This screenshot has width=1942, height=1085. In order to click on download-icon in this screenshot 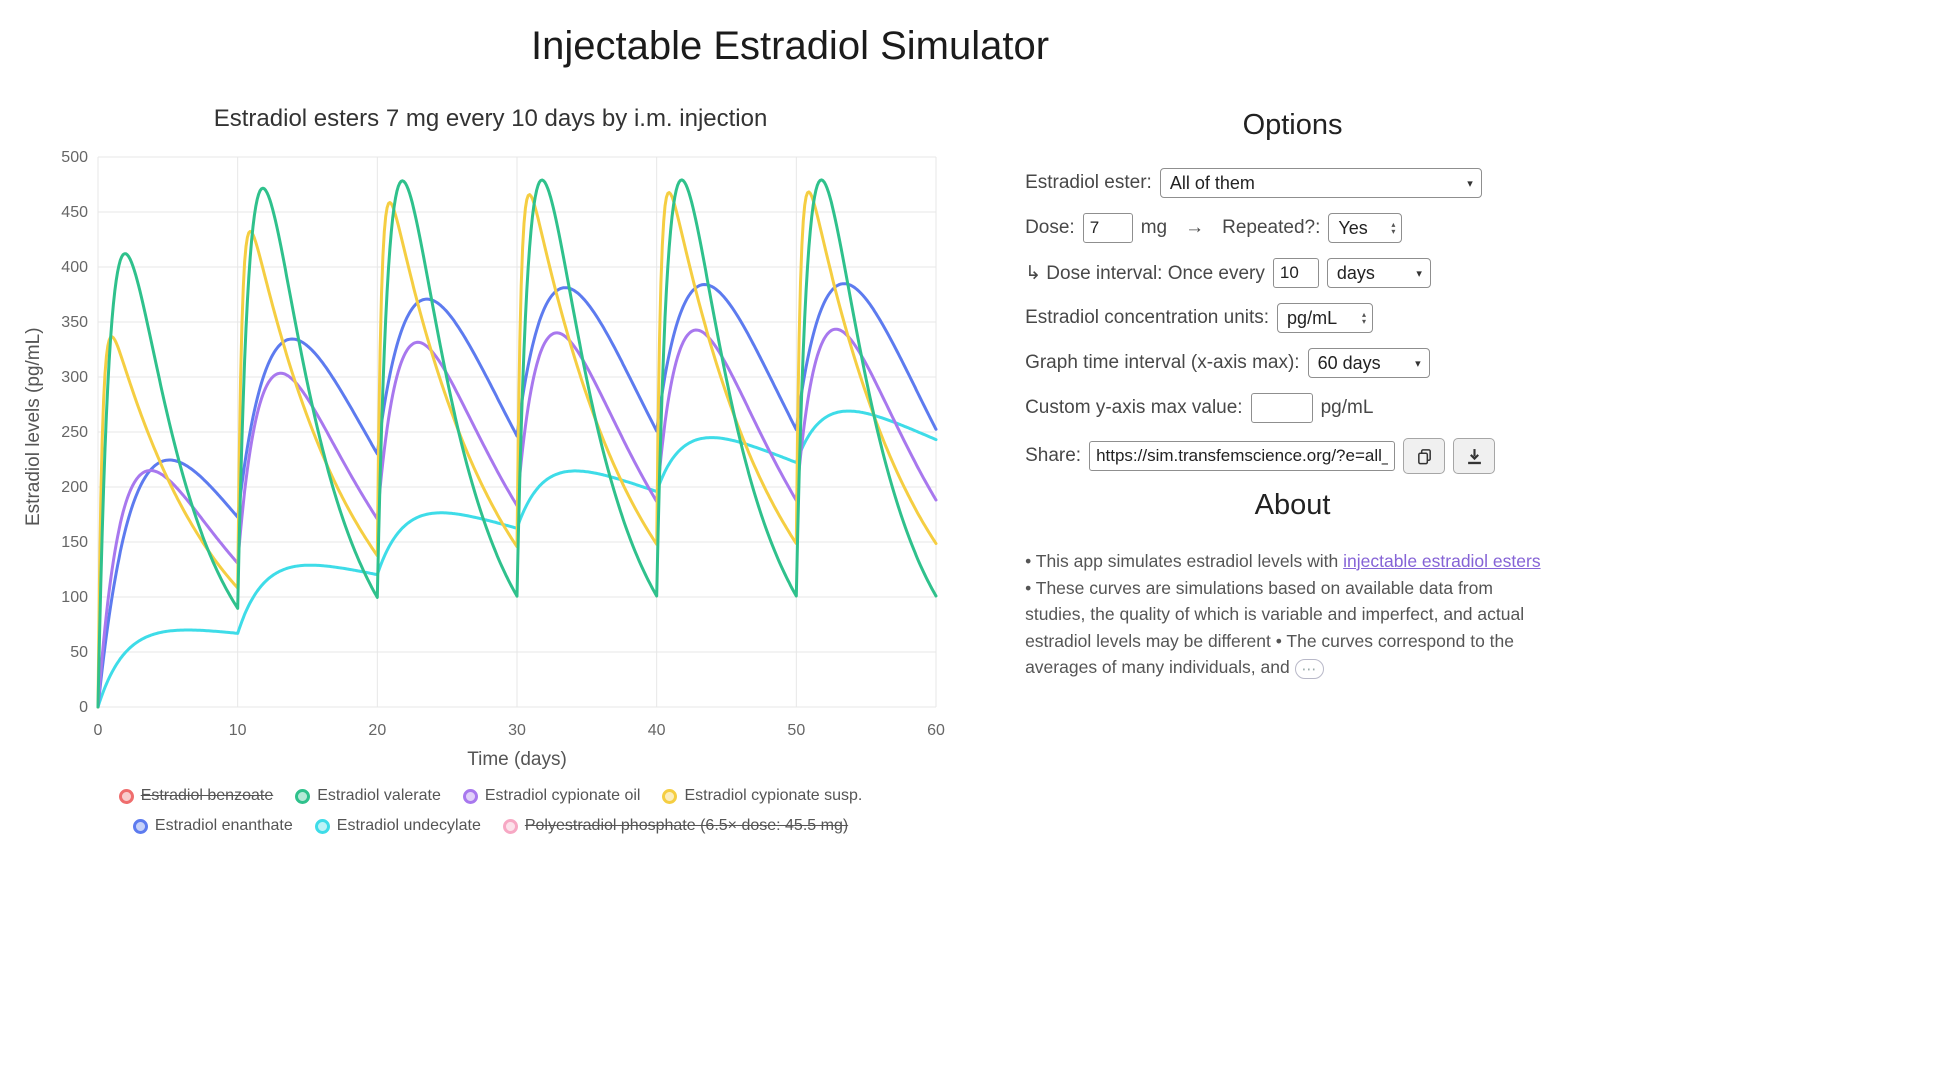, I will do `click(1474, 456)`.